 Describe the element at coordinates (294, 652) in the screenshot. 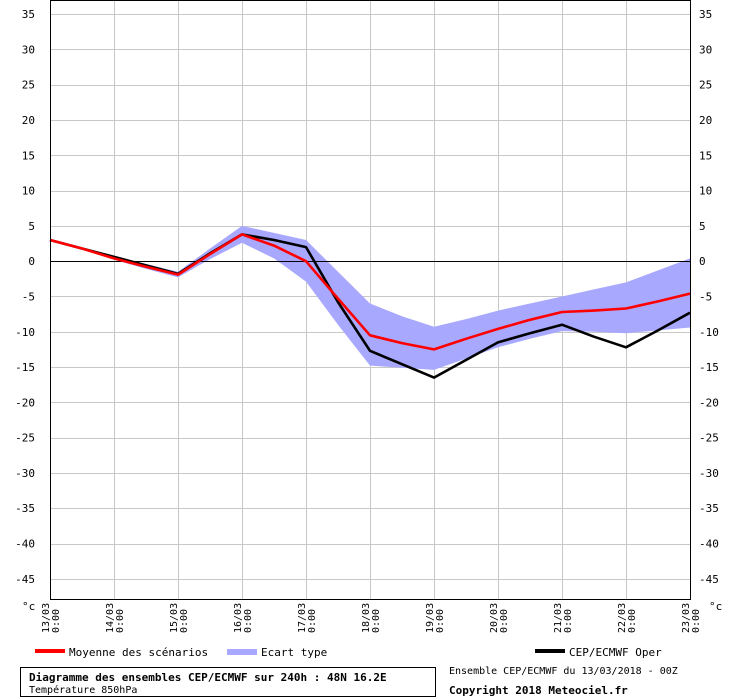

I see `legend-label: Ecart type` at that location.